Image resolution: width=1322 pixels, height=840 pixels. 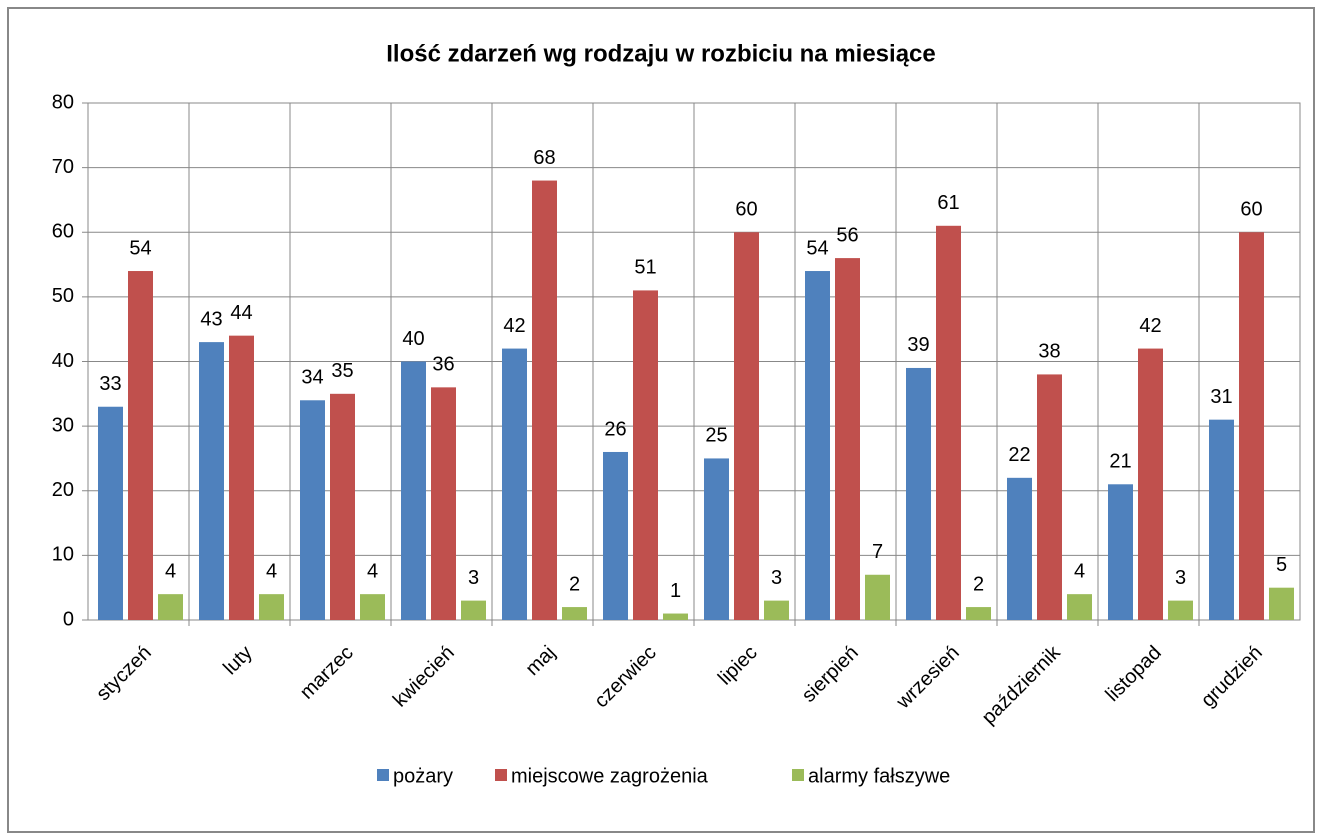 I want to click on value-label: 35, so click(x=342, y=371).